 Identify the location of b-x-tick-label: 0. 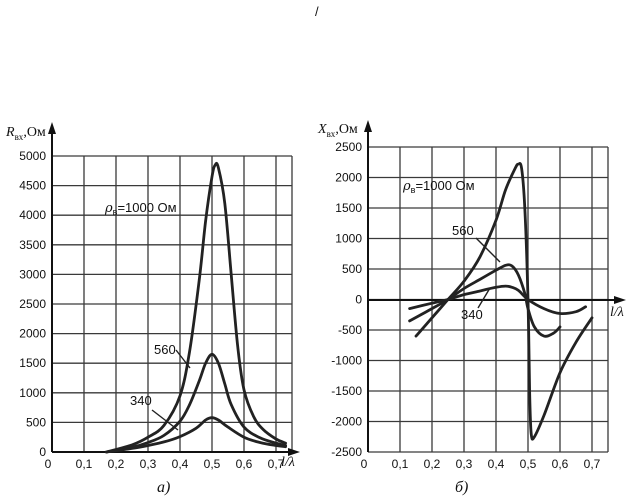
(364, 464).